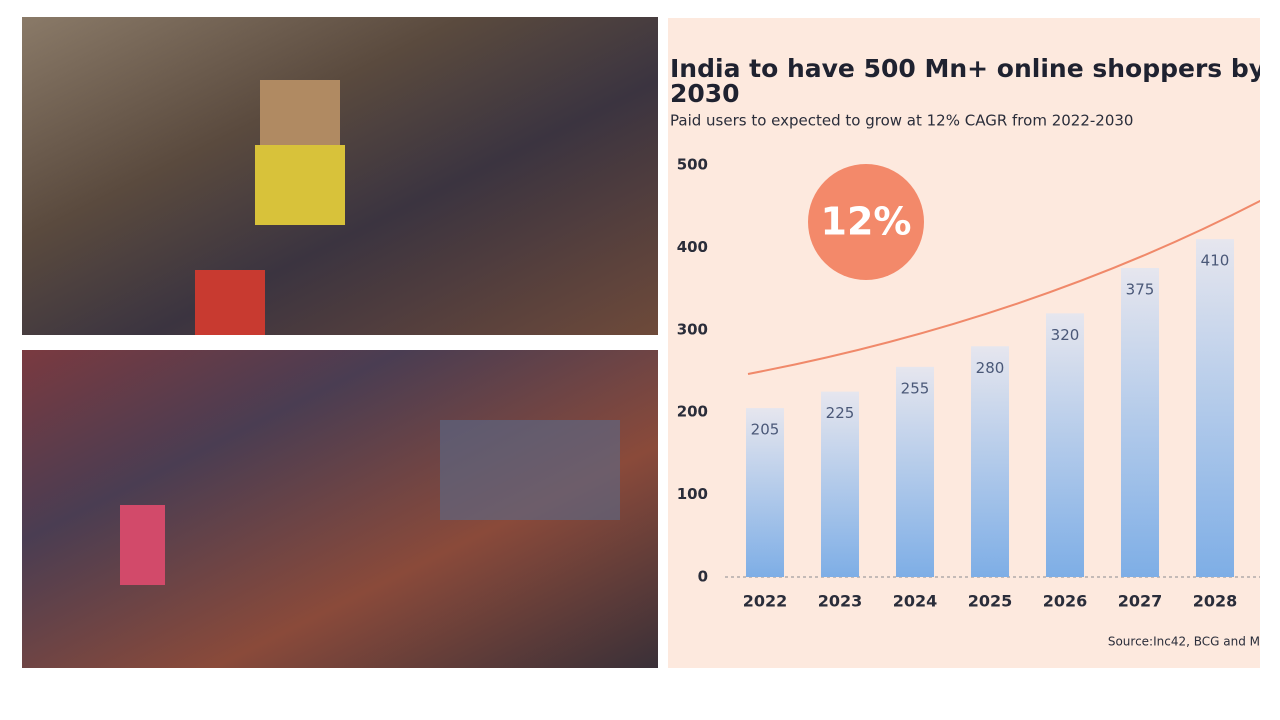 This screenshot has width=1280, height=720. I want to click on x-tick-label: 2022, so click(765, 601).